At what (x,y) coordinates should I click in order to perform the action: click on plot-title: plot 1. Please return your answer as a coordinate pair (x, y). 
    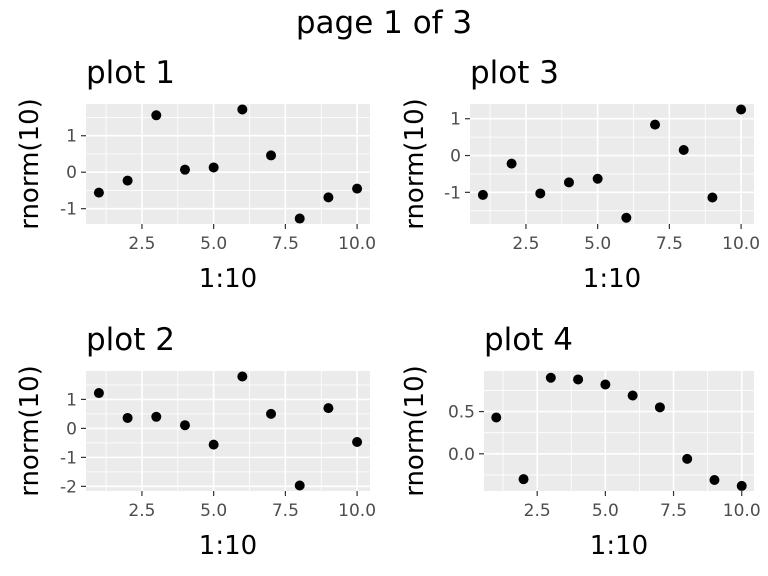
    Looking at the image, I should click on (130, 73).